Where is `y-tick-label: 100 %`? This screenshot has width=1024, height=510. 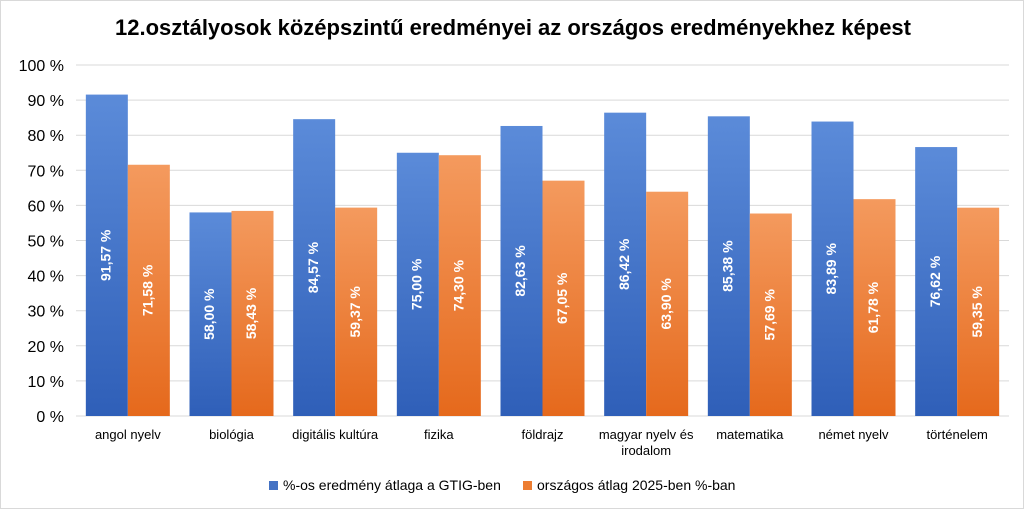 y-tick-label: 100 % is located at coordinates (41, 66).